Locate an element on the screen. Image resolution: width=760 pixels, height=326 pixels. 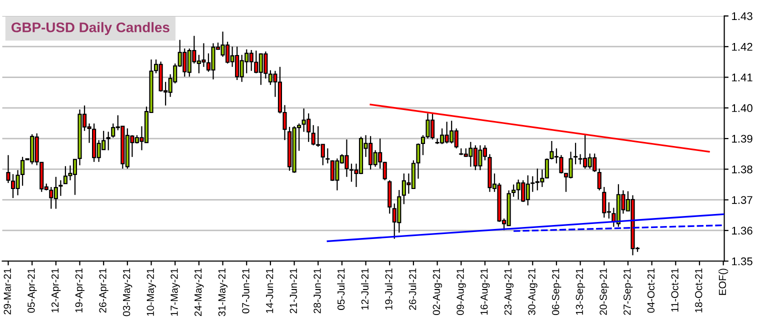
y-tick-label: 1.38 is located at coordinates (742, 169).